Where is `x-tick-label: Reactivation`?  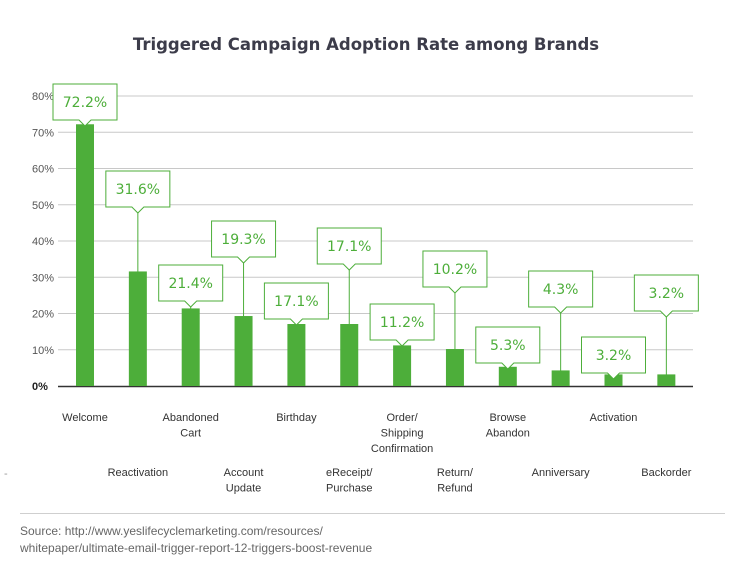 x-tick-label: Reactivation is located at coordinates (138, 473).